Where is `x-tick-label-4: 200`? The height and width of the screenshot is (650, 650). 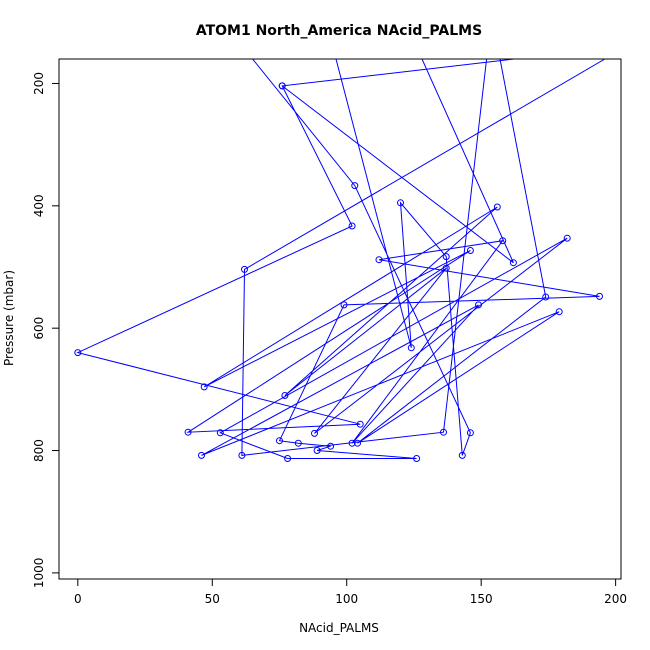 x-tick-label-4: 200 is located at coordinates (615, 599).